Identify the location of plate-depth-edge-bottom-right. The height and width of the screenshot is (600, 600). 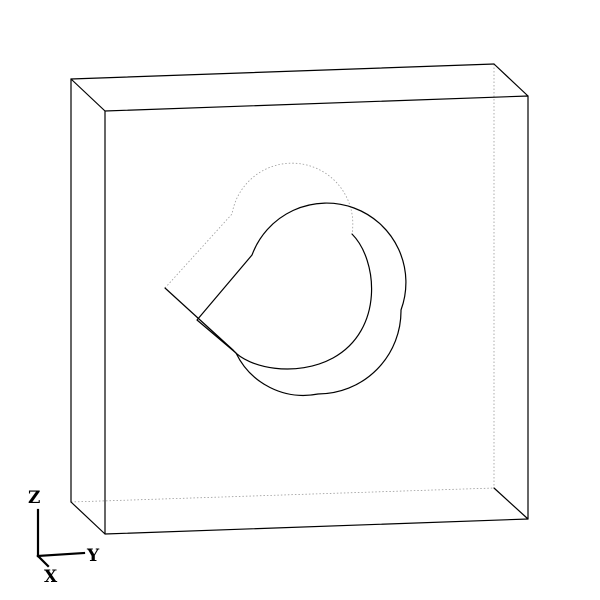
(511, 503).